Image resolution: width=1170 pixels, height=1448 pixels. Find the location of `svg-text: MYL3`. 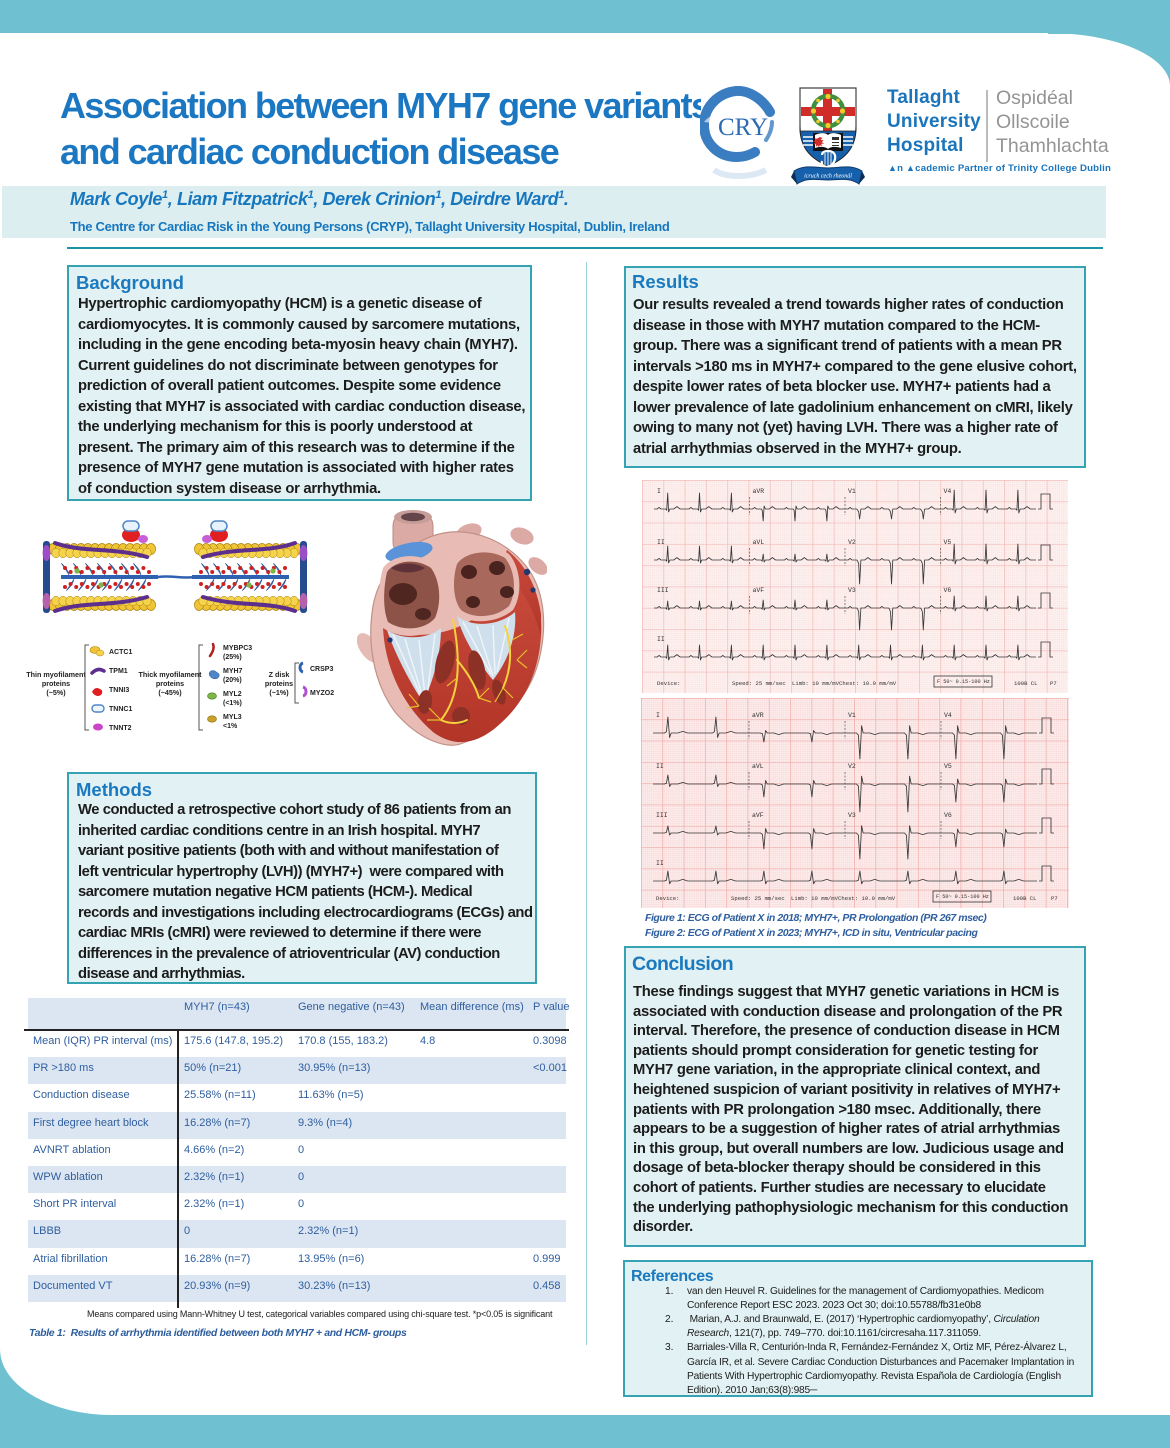

svg-text: MYL3 is located at coordinates (232, 717).